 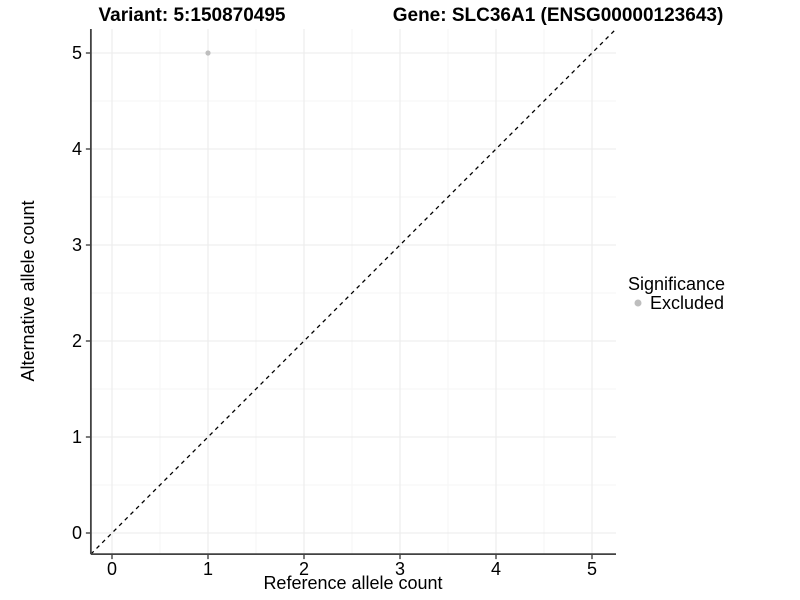 What do you see at coordinates (77, 245) in the screenshot?
I see `y-tick-label: 3` at bounding box center [77, 245].